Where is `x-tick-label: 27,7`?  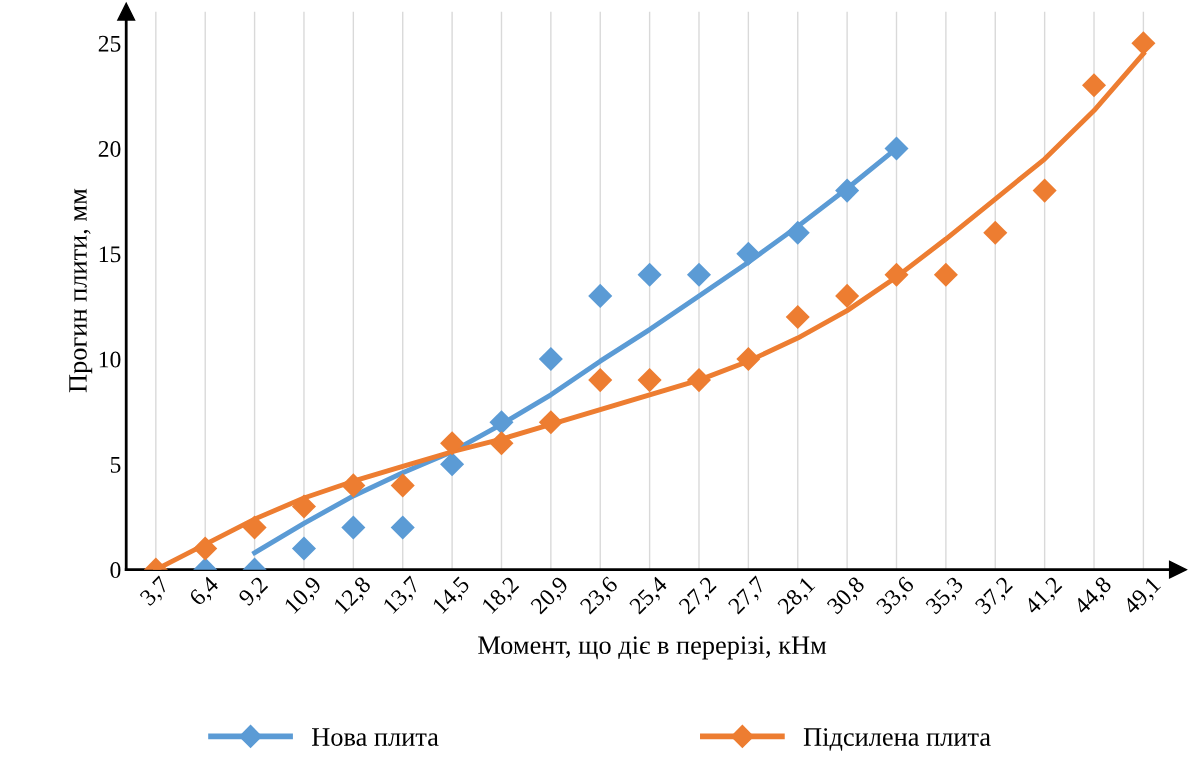
x-tick-label: 27,7 is located at coordinates (748, 596).